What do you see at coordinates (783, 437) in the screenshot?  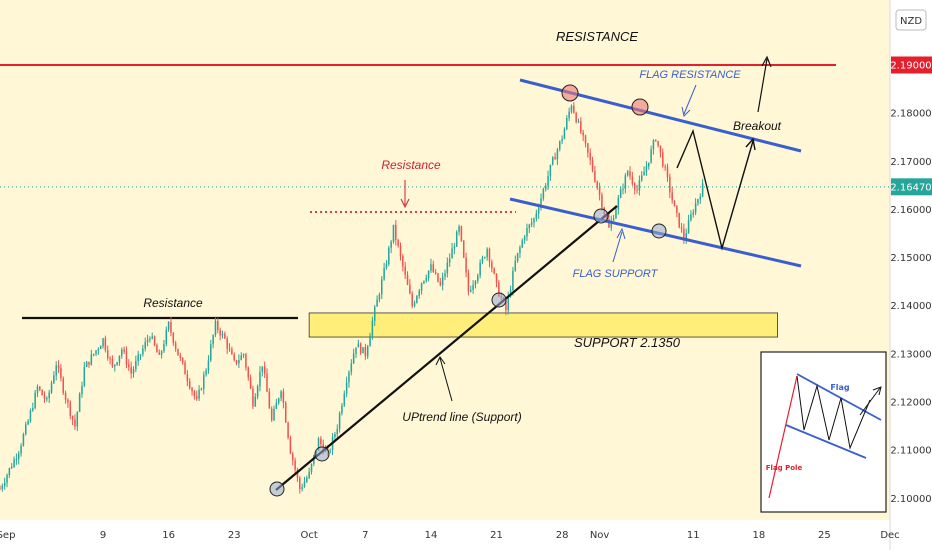 I see `inset-pole` at bounding box center [783, 437].